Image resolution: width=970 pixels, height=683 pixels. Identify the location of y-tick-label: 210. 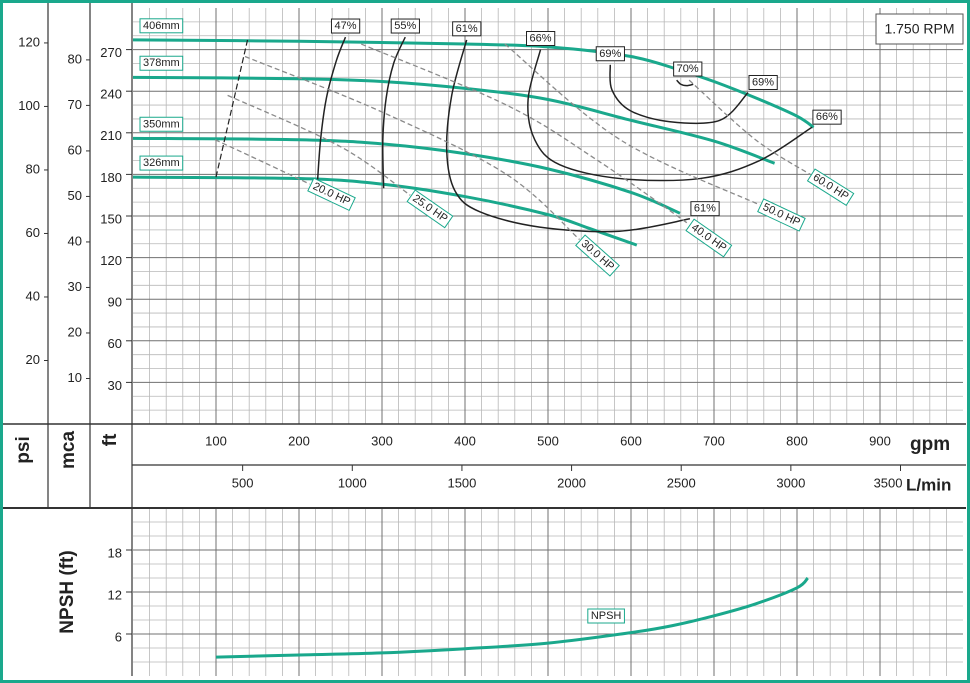
(111, 135).